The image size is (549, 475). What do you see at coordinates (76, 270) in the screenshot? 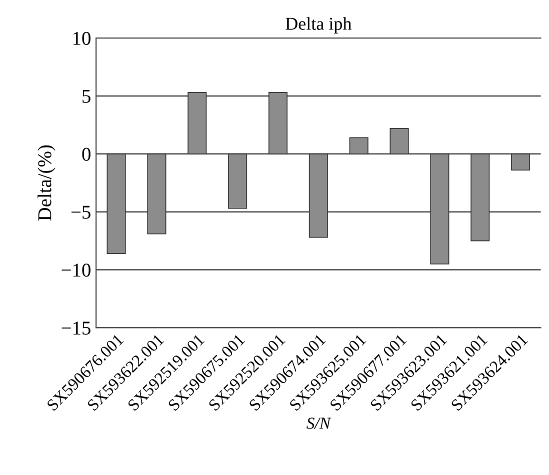
I see `y-tick-label: −10` at bounding box center [76, 270].